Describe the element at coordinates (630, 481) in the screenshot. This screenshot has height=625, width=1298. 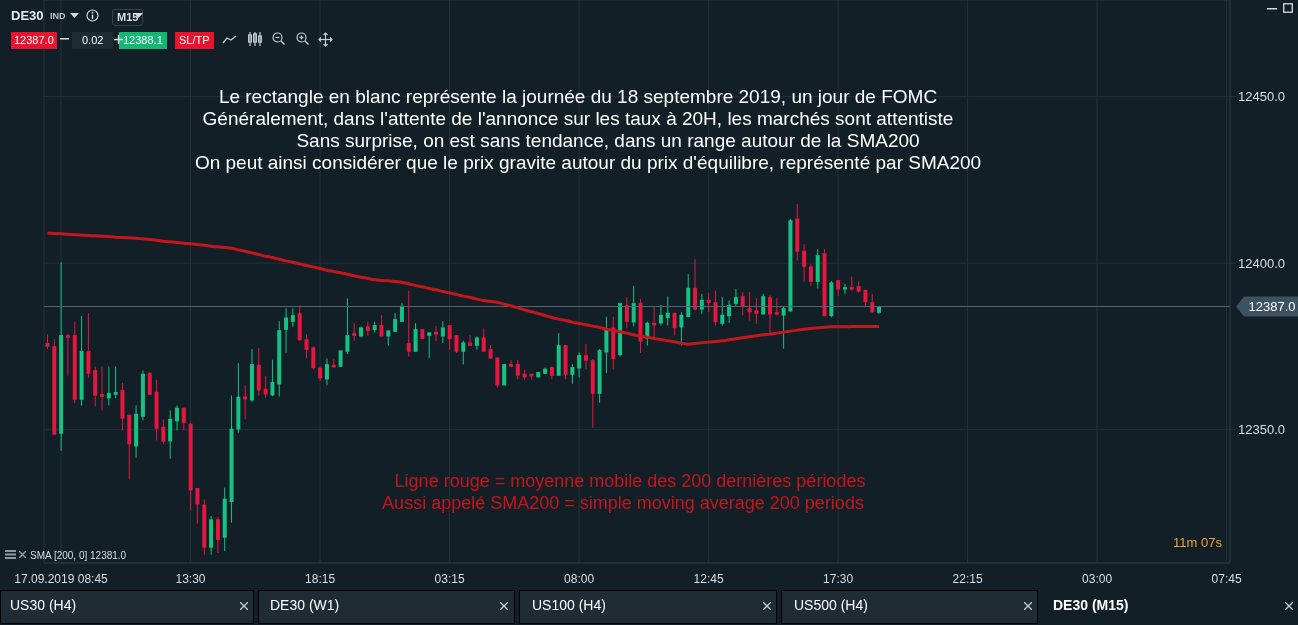
I see `annotation: Ligne rouge = moyenne mobile des 200 dernières périodes` at that location.